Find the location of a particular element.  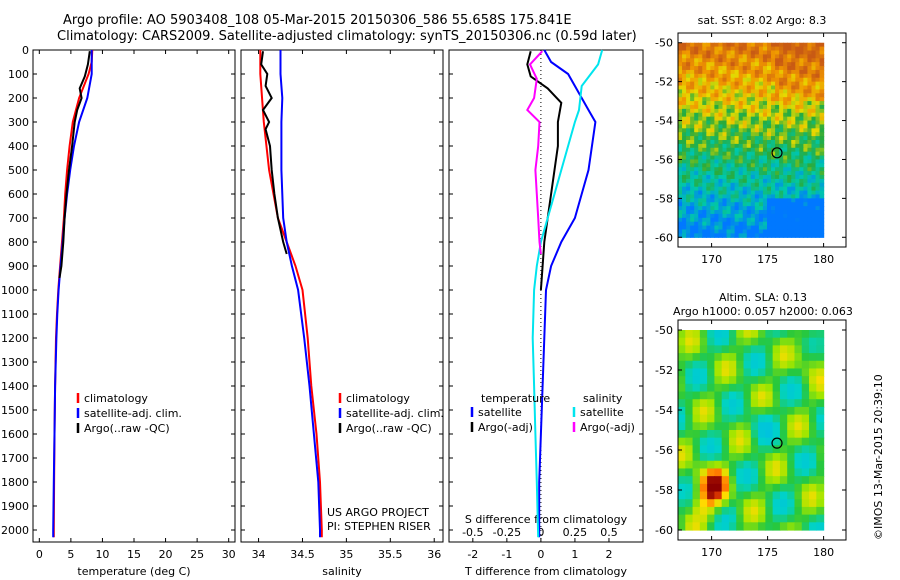

series-line-climatology is located at coordinates (291, 294).